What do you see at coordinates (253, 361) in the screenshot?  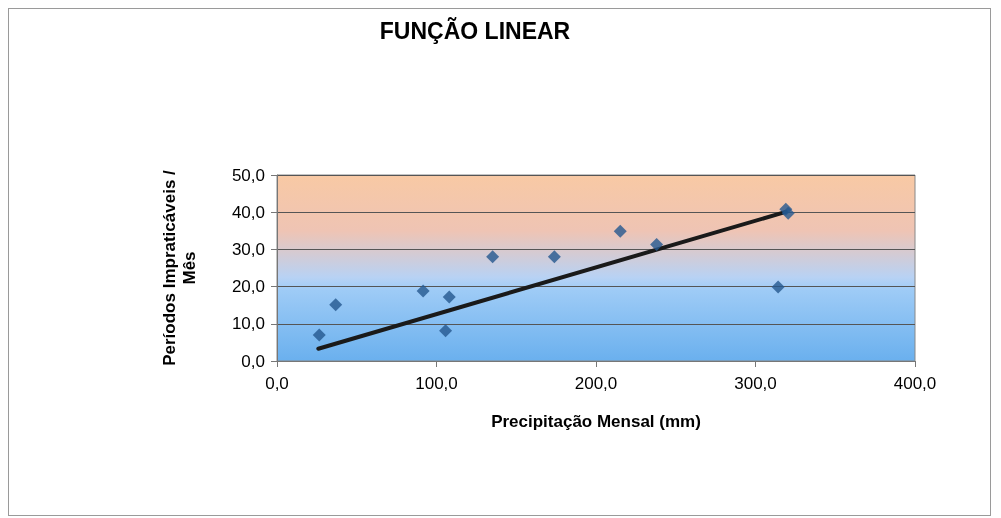 I see `y-tick-label: 0,0` at bounding box center [253, 361].